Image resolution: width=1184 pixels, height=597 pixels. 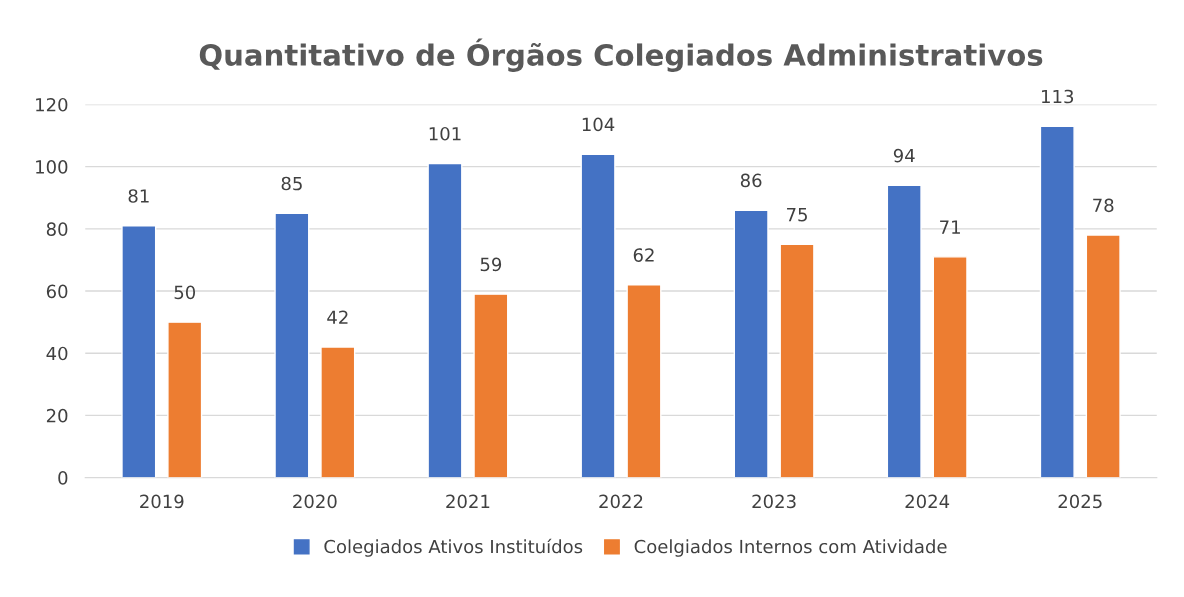 I want to click on data-label: 42, so click(x=337, y=317).